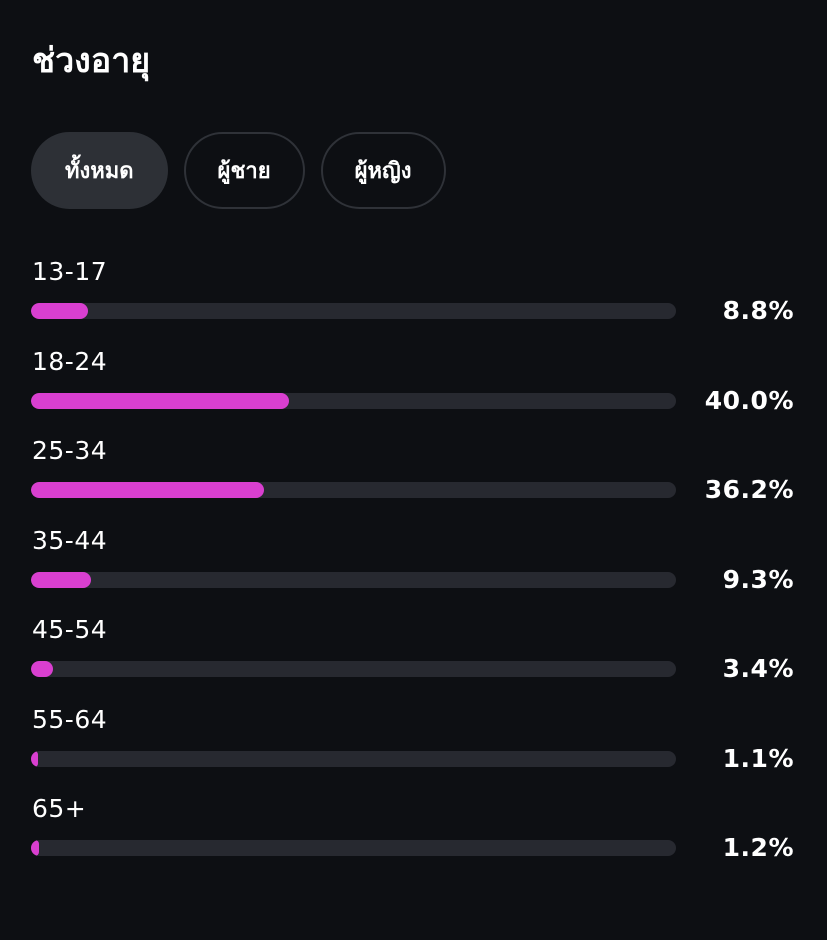 The image size is (827, 940). Describe the element at coordinates (383, 170) in the screenshot. I see `tab-female: ผู้หญิง` at that location.